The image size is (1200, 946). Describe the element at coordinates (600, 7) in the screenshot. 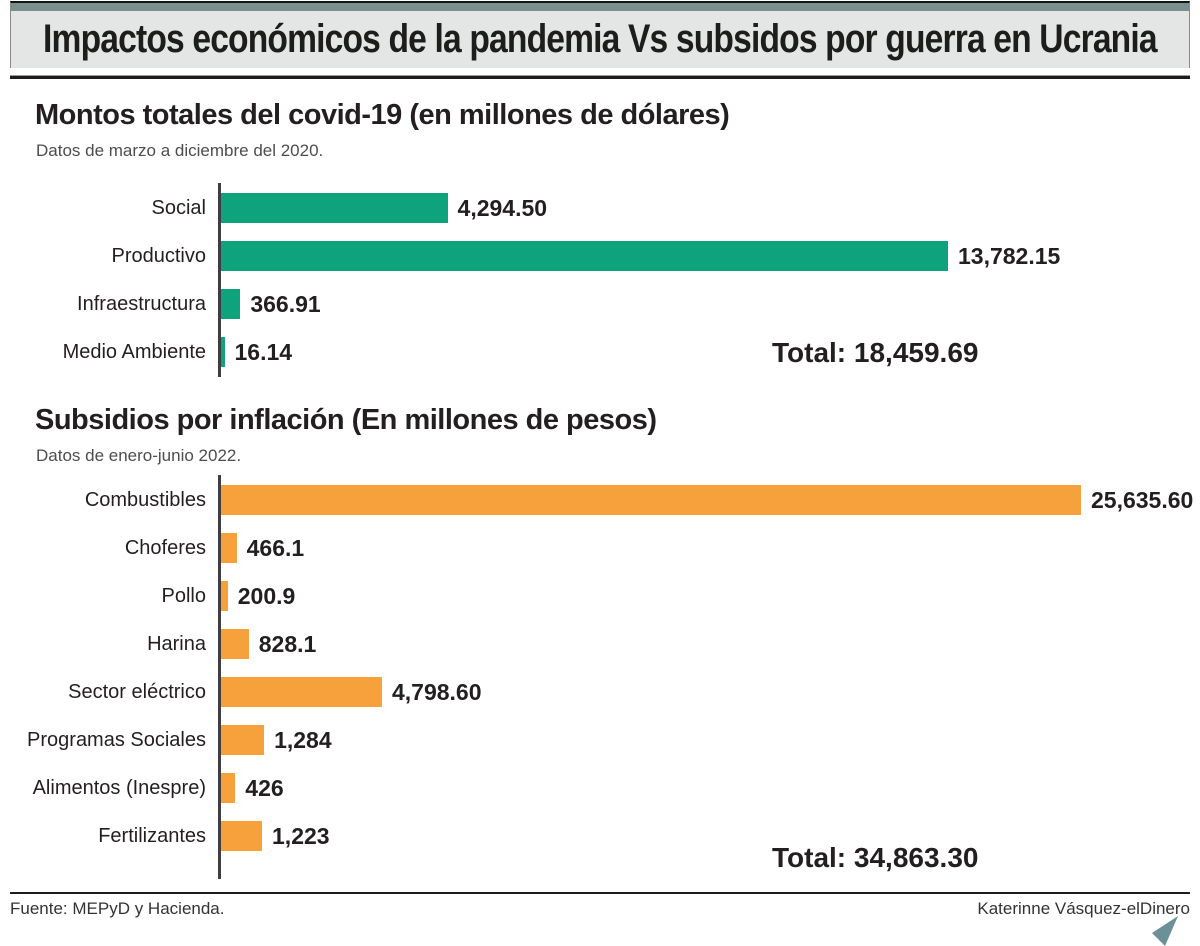

I see `header-accent-bar` at that location.